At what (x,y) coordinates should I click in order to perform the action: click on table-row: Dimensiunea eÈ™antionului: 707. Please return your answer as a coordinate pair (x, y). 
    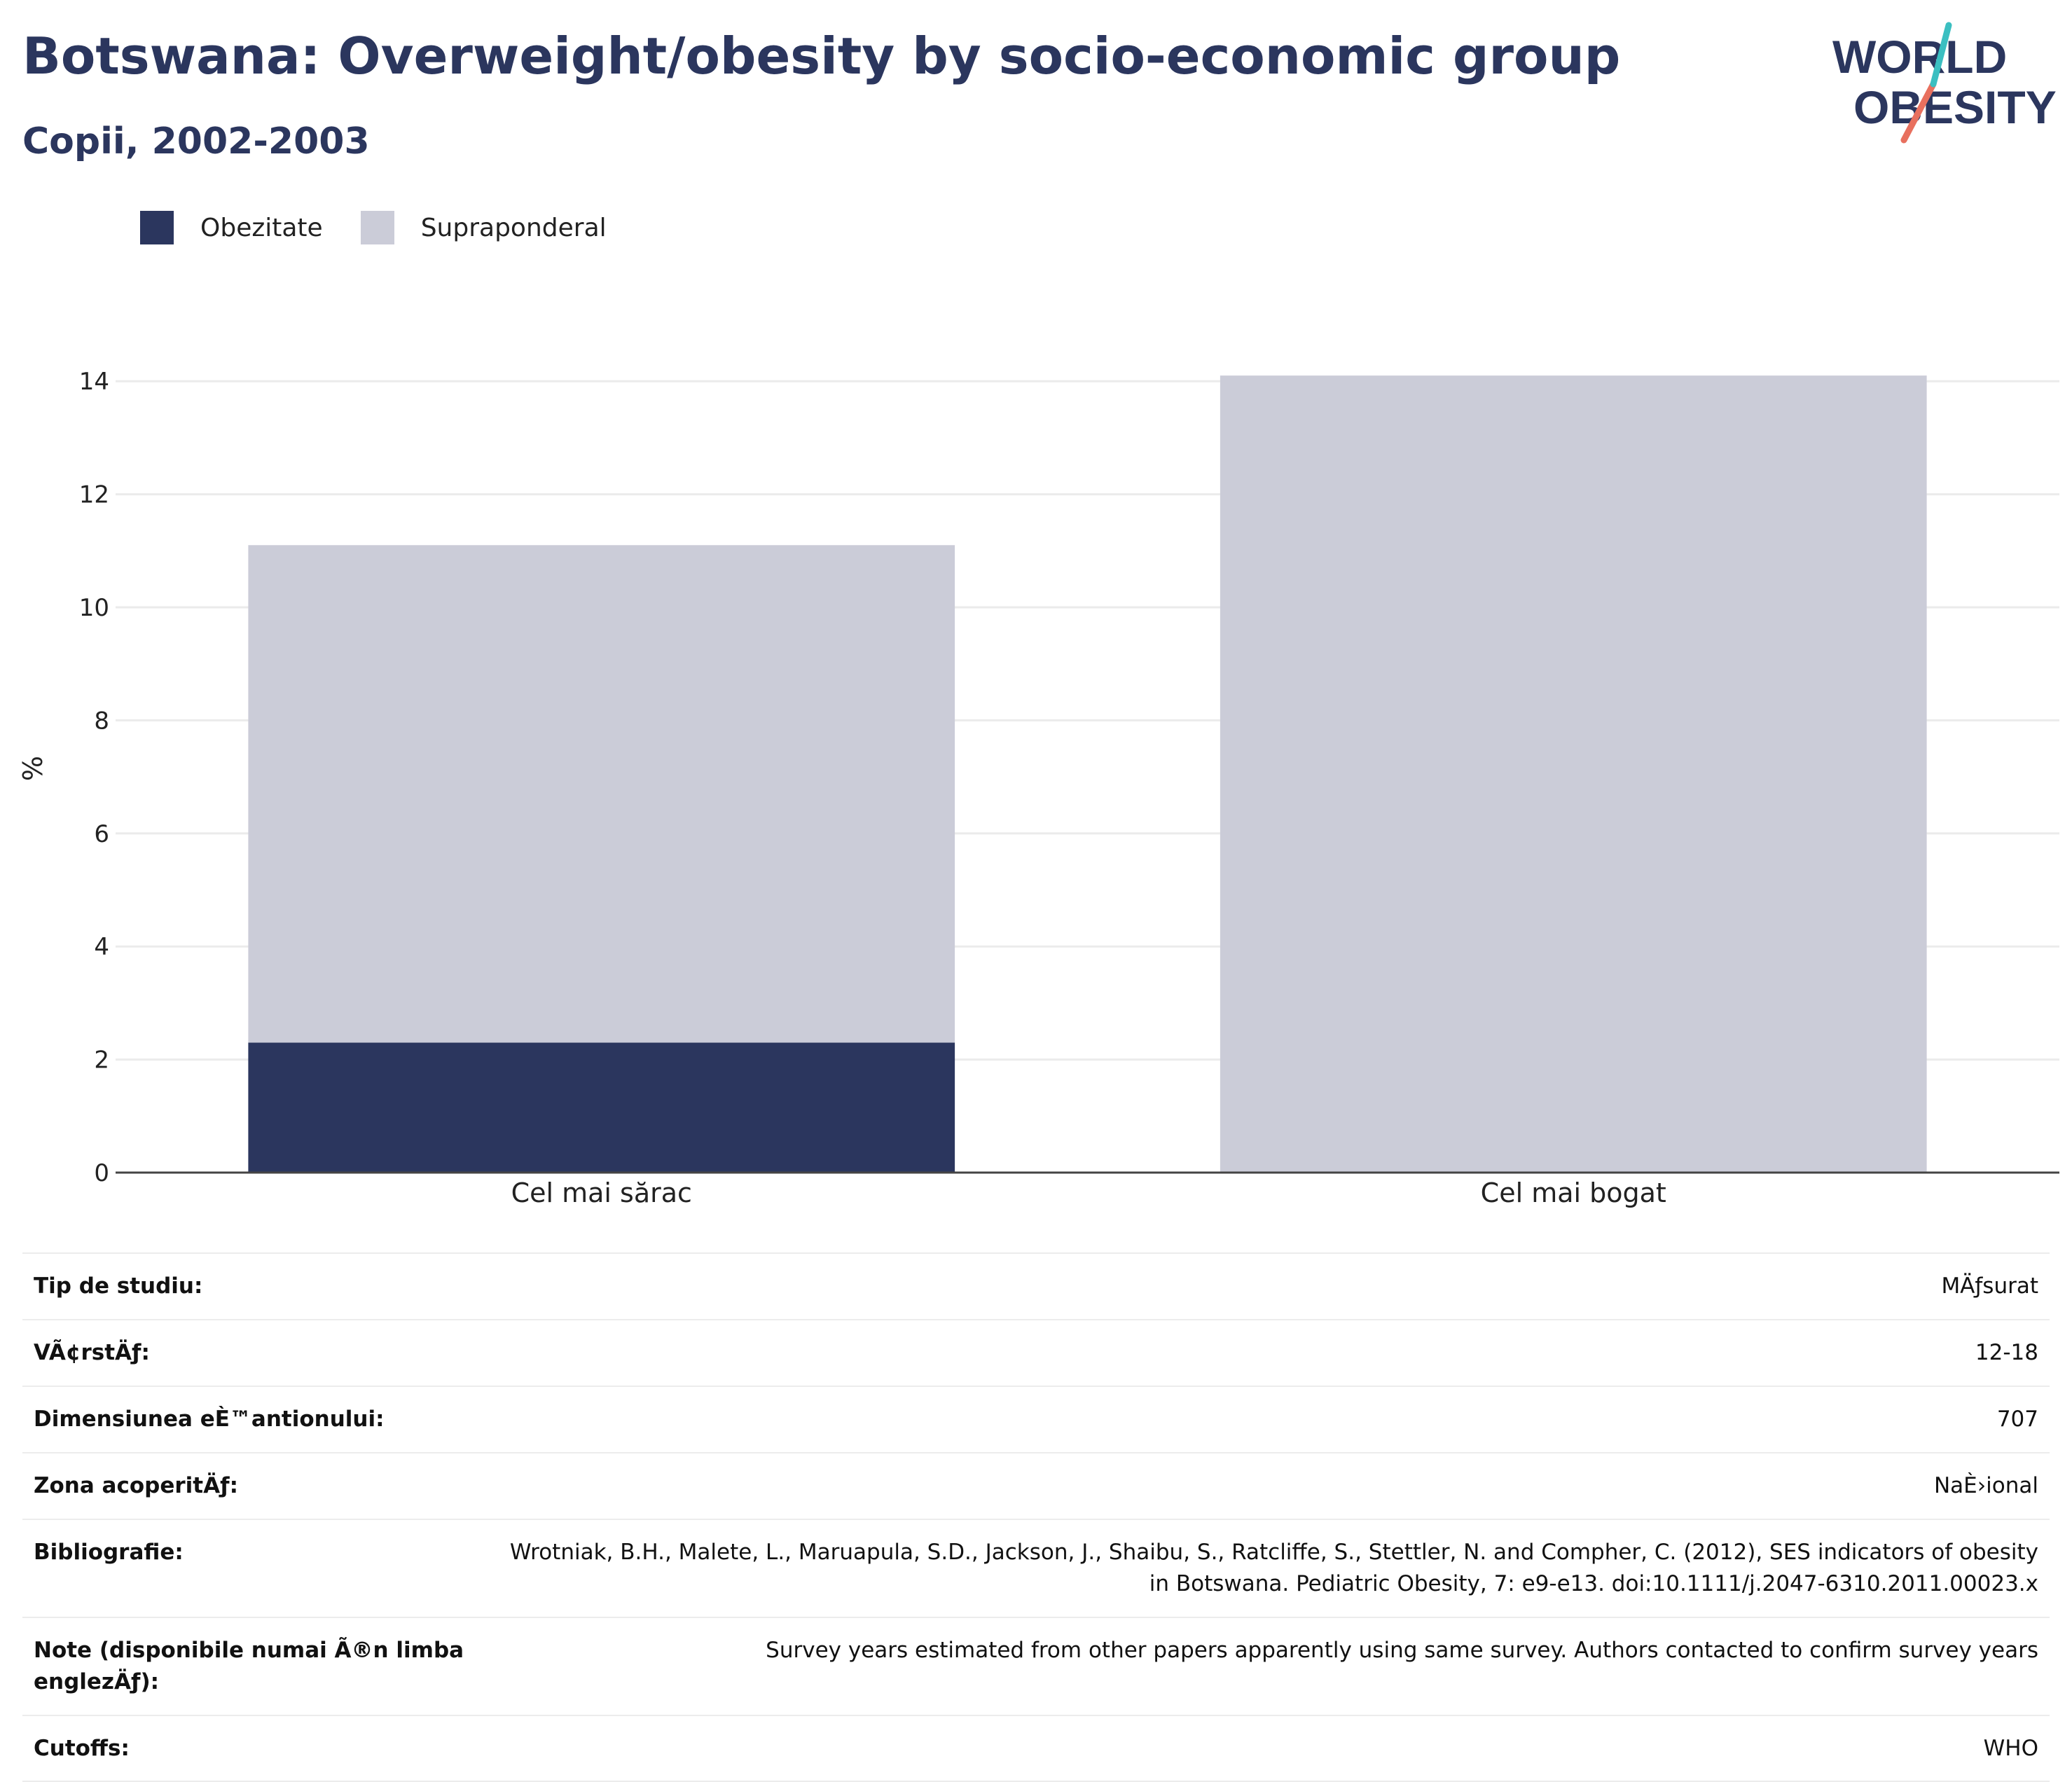
    Looking at the image, I should click on (1036, 1419).